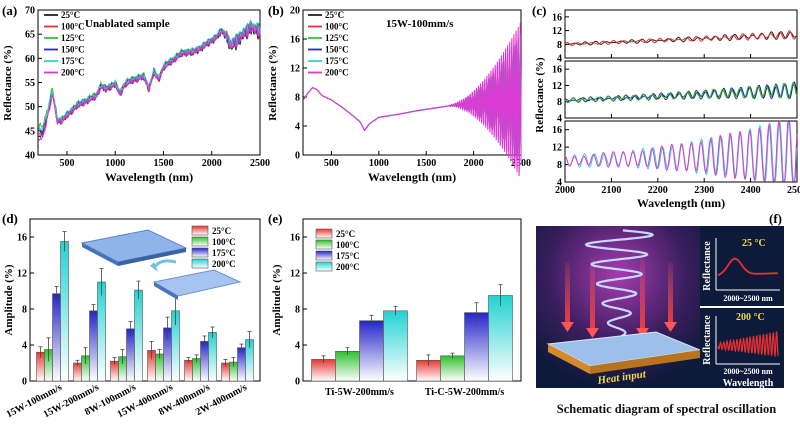 The image size is (800, 431). What do you see at coordinates (154, 267) in the screenshot?
I see `transition-arrowhead-icon` at bounding box center [154, 267].